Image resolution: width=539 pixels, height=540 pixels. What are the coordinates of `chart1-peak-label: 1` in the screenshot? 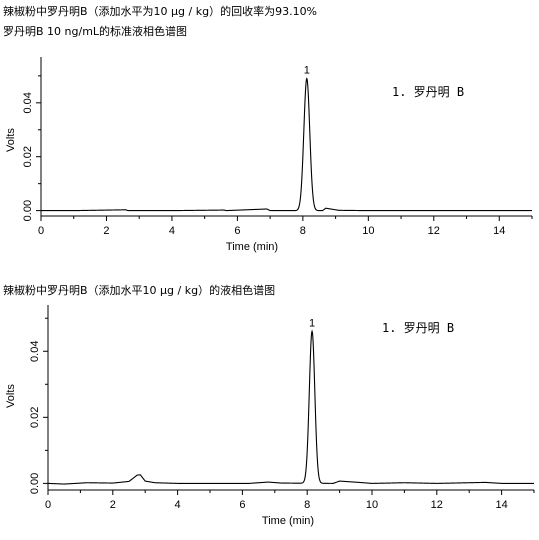 It's located at (307, 71).